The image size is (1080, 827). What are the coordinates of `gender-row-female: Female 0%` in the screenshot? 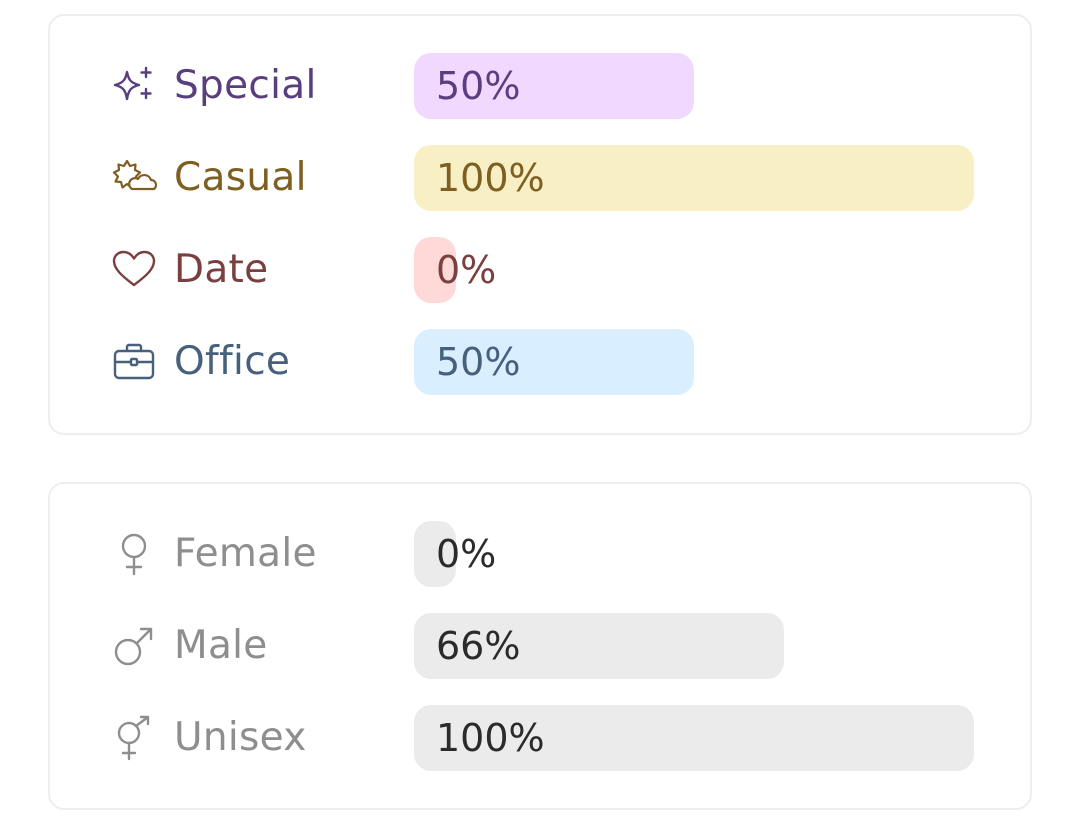 It's located at (540, 554).